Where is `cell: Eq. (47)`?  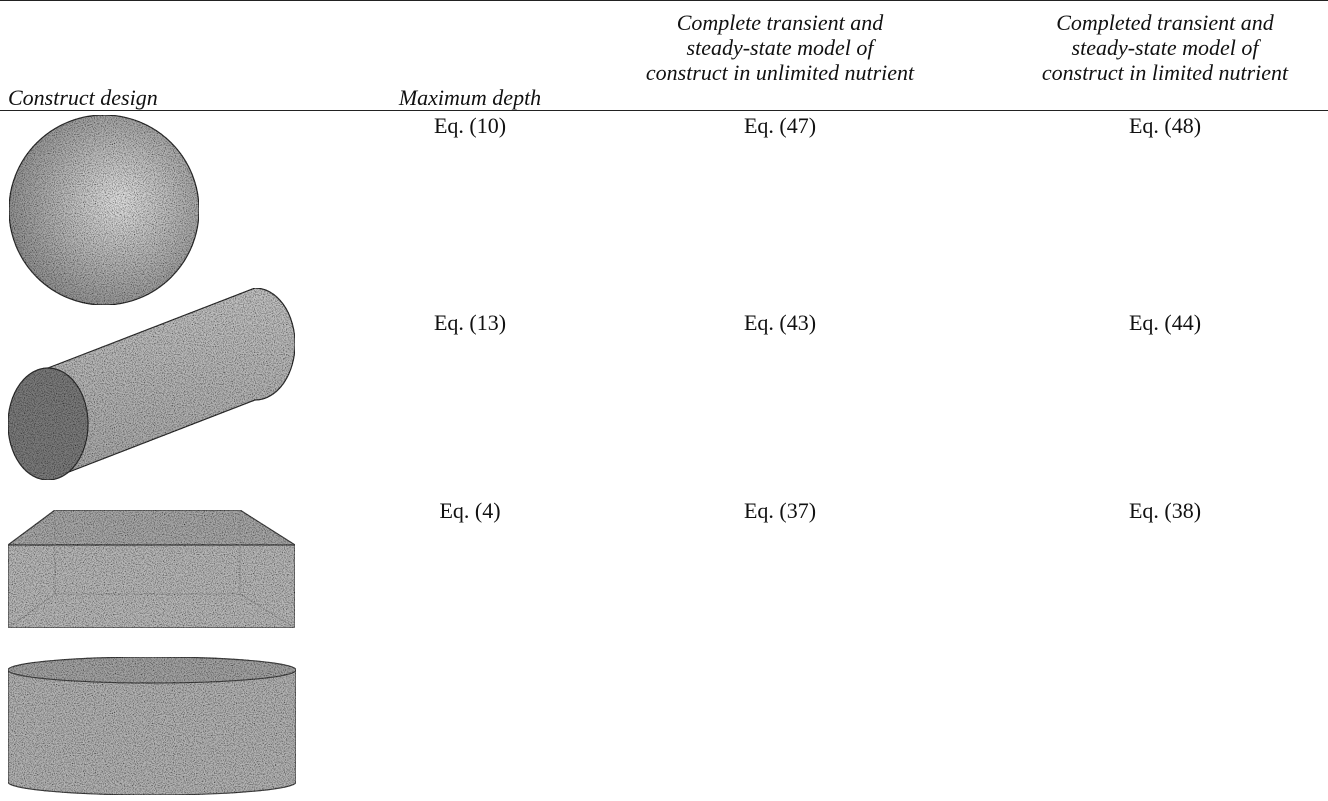
cell: Eq. (47) is located at coordinates (780, 125).